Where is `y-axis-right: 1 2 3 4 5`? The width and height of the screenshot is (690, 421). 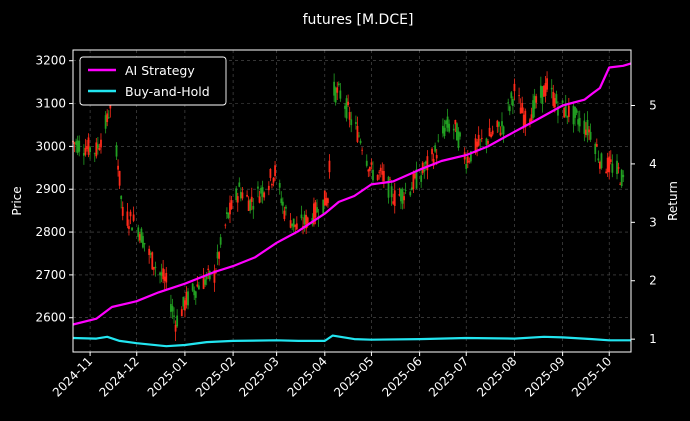 y-axis-right: 1 2 3 4 5 is located at coordinates (644, 222).